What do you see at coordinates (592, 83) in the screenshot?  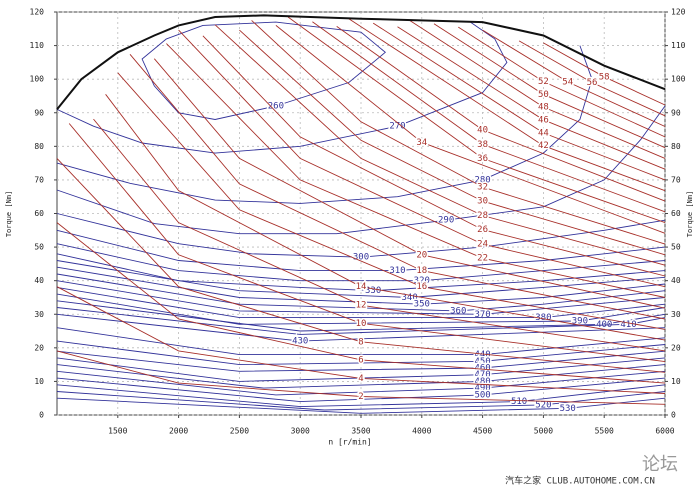 I see `contour-label: 56` at bounding box center [592, 83].